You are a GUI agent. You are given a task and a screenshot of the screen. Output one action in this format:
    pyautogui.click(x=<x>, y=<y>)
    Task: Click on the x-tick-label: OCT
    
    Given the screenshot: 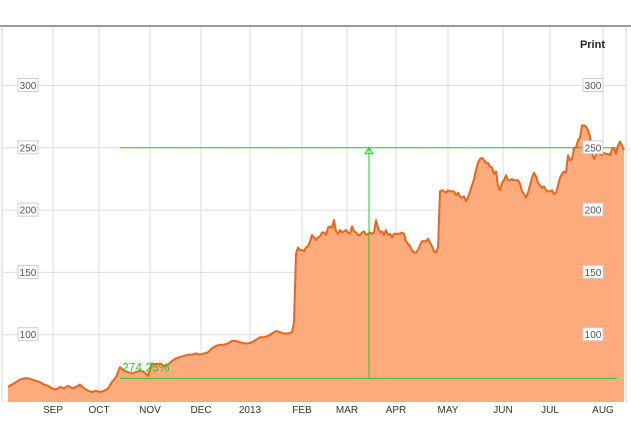 What is the action you would take?
    pyautogui.click(x=98, y=410)
    